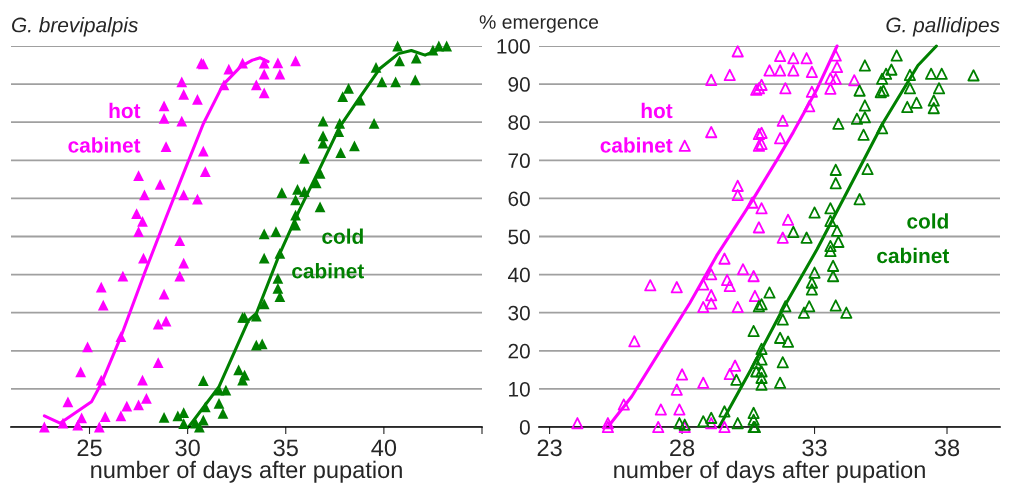 This screenshot has width=1021, height=491. I want to click on x-tick-label: 40, so click(384, 448).